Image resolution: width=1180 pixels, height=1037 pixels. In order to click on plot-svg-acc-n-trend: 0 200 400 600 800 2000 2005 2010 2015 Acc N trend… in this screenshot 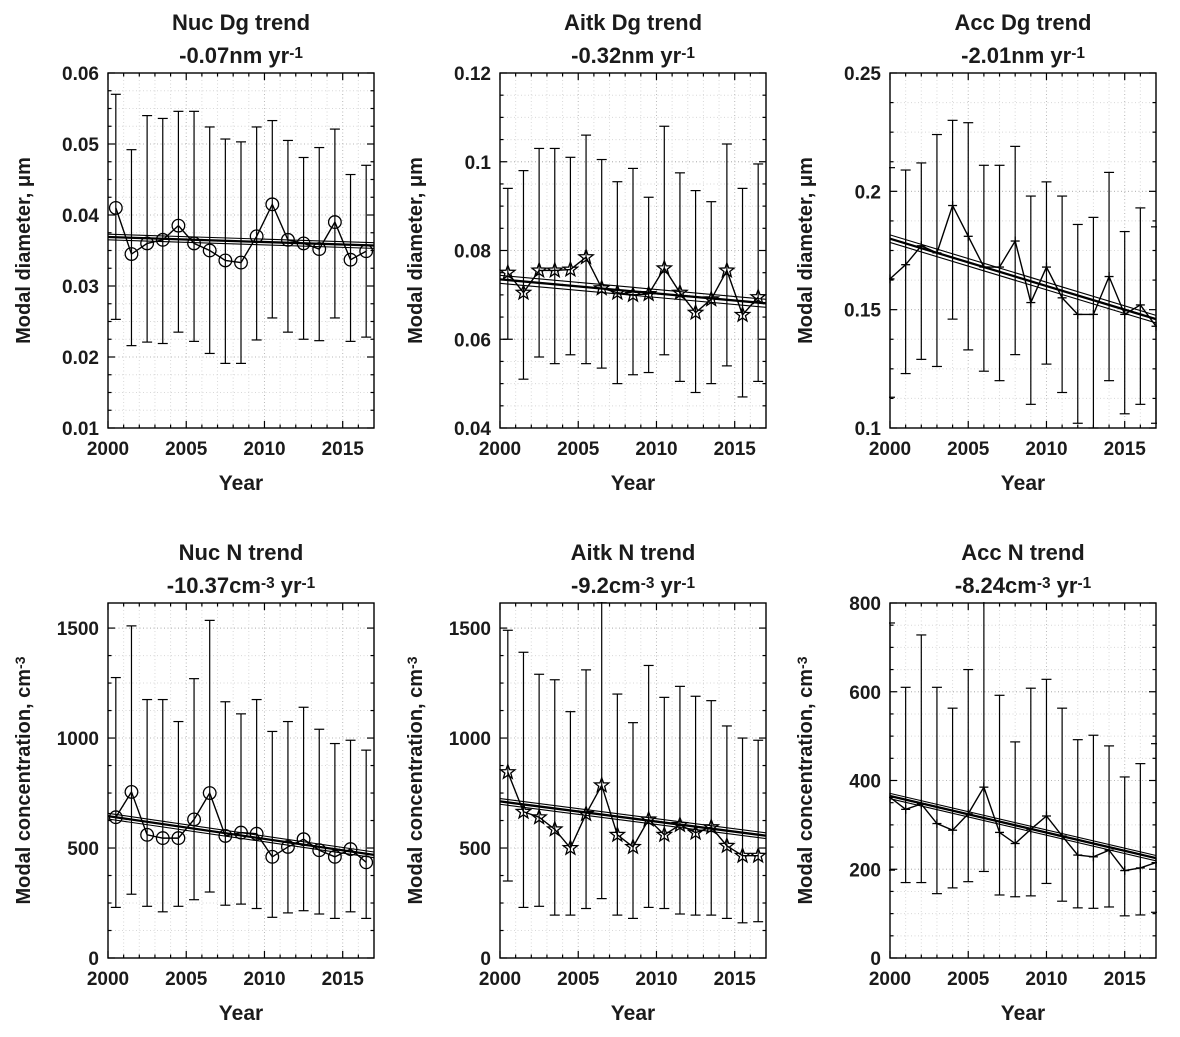, I will do `click(975, 782)`.